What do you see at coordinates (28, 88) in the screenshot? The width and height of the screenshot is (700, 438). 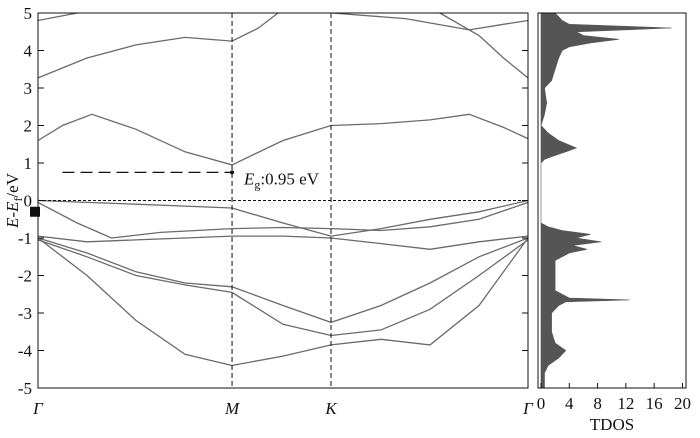 I see `y-tick-label: 3` at bounding box center [28, 88].